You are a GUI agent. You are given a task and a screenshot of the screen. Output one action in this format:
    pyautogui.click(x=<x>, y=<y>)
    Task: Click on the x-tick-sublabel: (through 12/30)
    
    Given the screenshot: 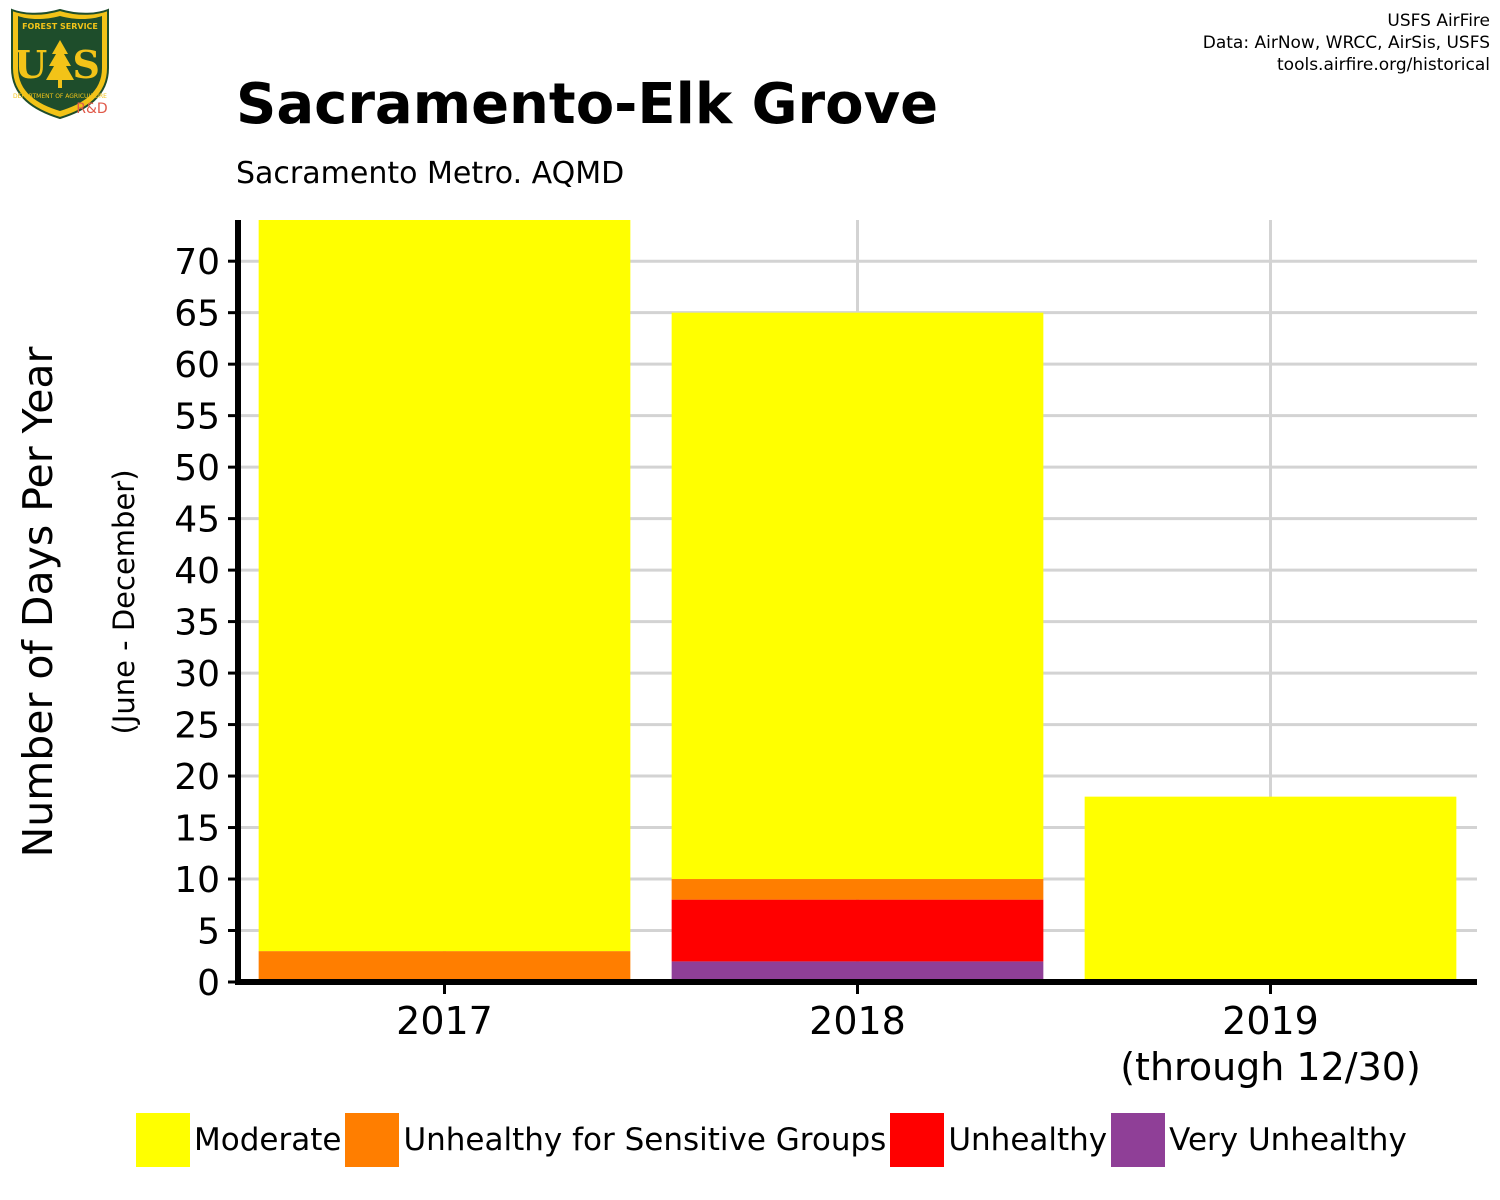 What is the action you would take?
    pyautogui.click(x=1270, y=1067)
    